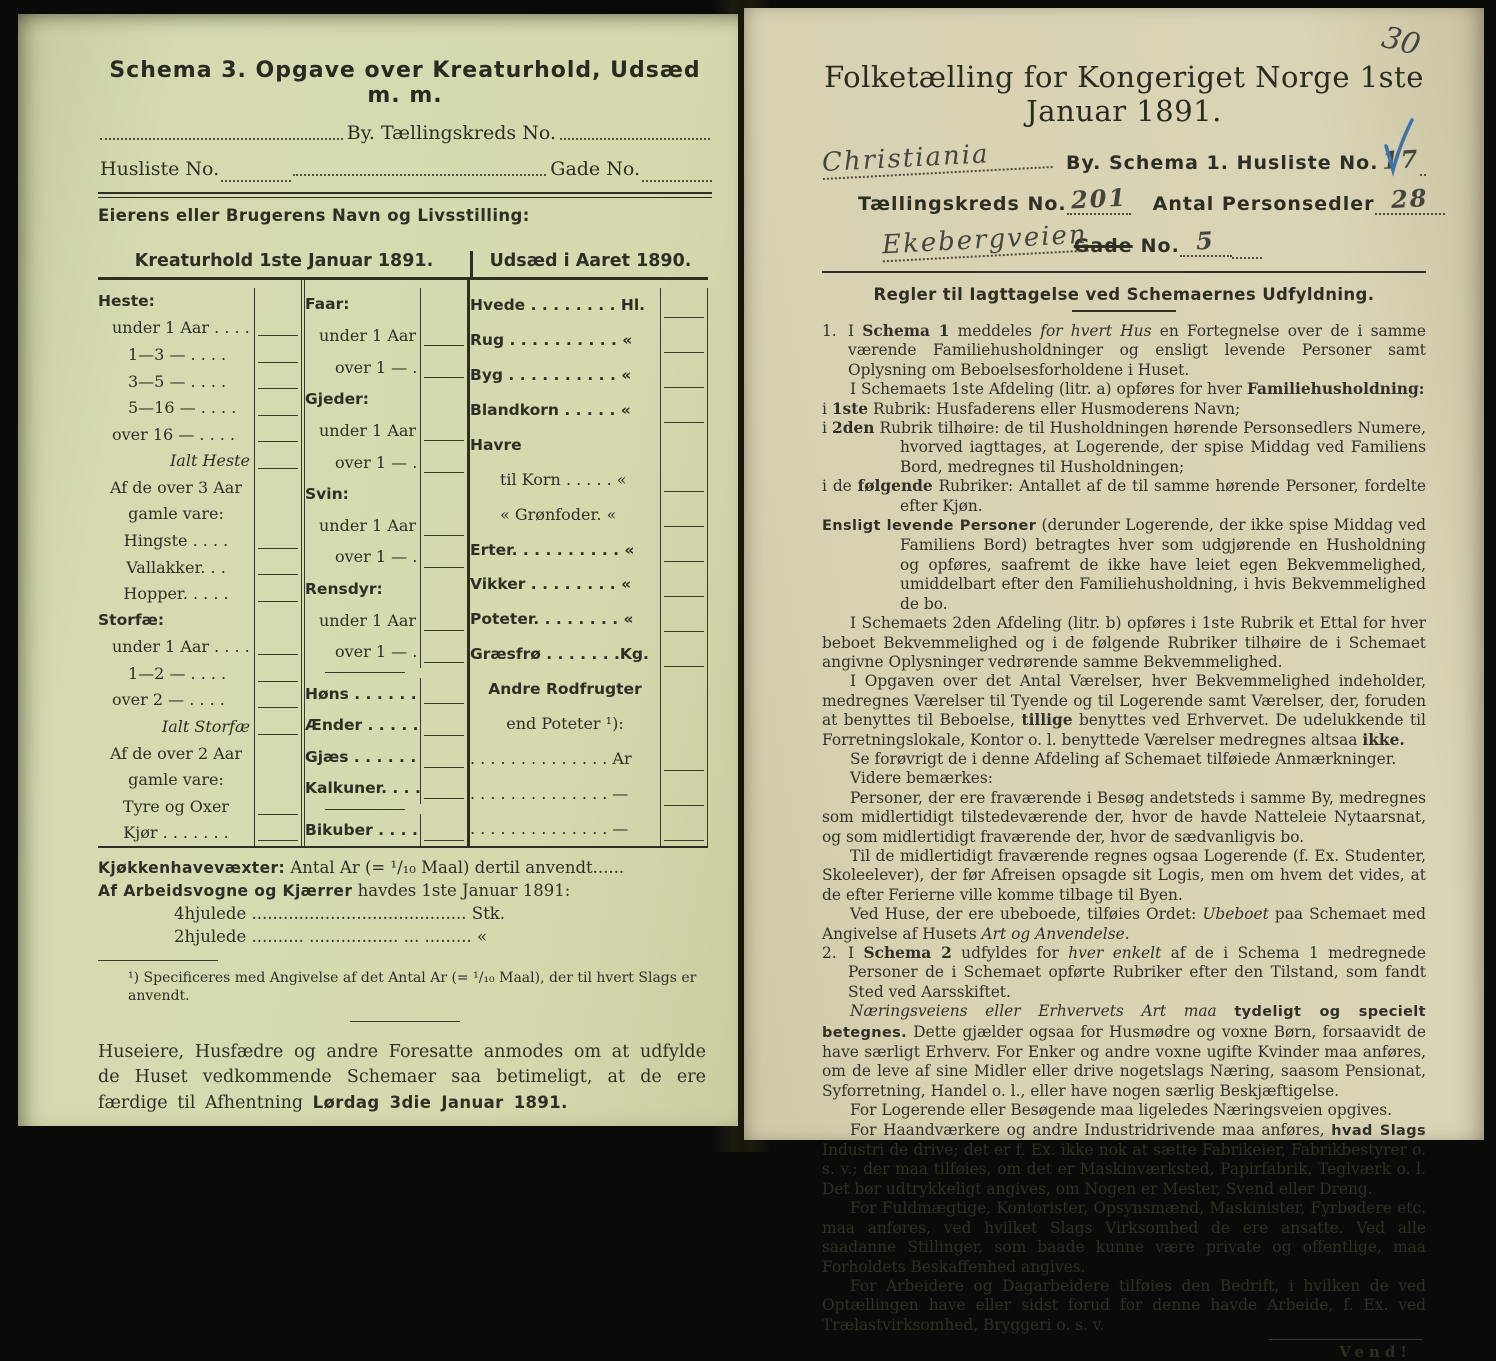  Describe the element at coordinates (552, 619) in the screenshot. I see `row-label: Poteter. . . . . . . . «` at that location.